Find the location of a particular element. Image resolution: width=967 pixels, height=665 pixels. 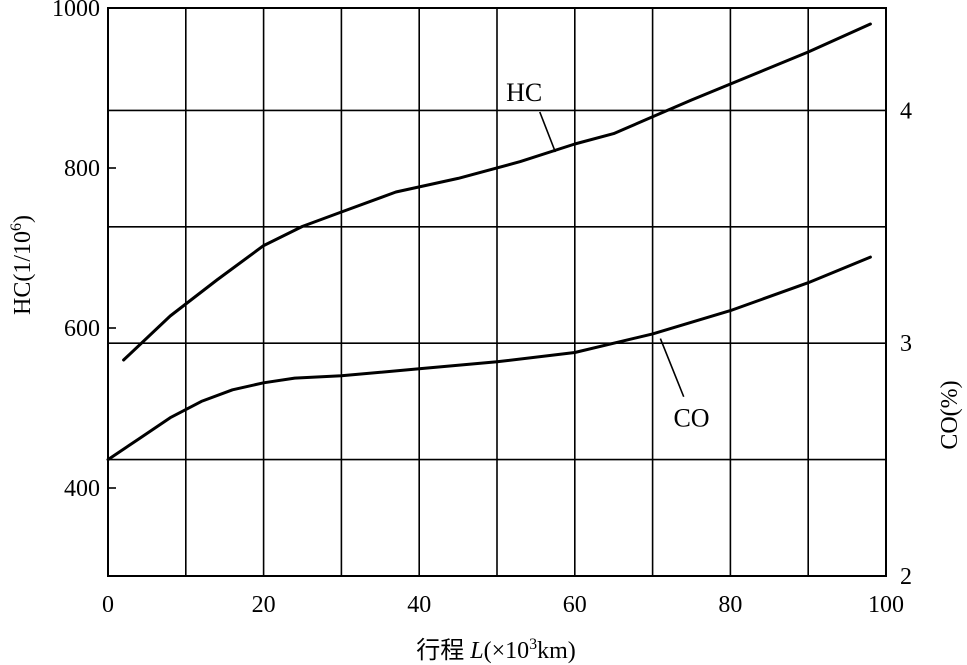

right-y-tick-label: 3 is located at coordinates (906, 344).